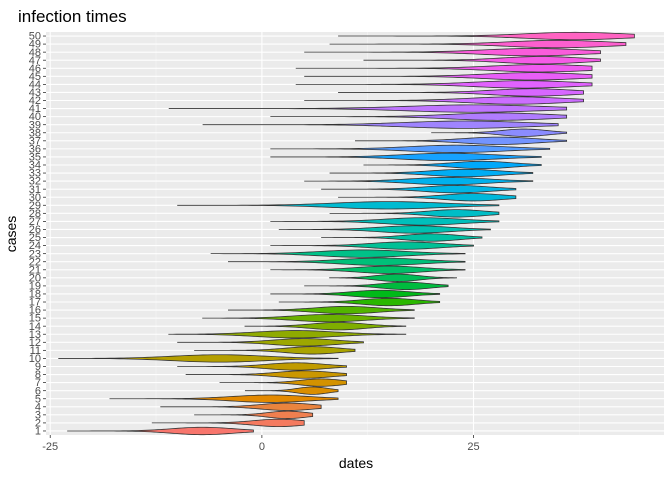  What do you see at coordinates (35, 125) in the screenshot?
I see `y-tick-label: 39` at bounding box center [35, 125].